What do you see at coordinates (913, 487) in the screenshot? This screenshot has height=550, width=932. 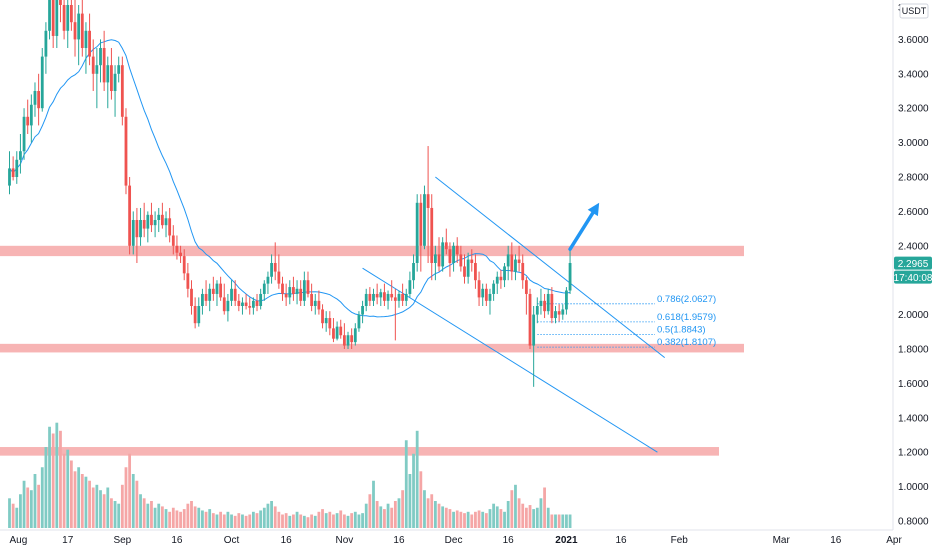 I see `price-tick-label: 1.0000` at bounding box center [913, 487].